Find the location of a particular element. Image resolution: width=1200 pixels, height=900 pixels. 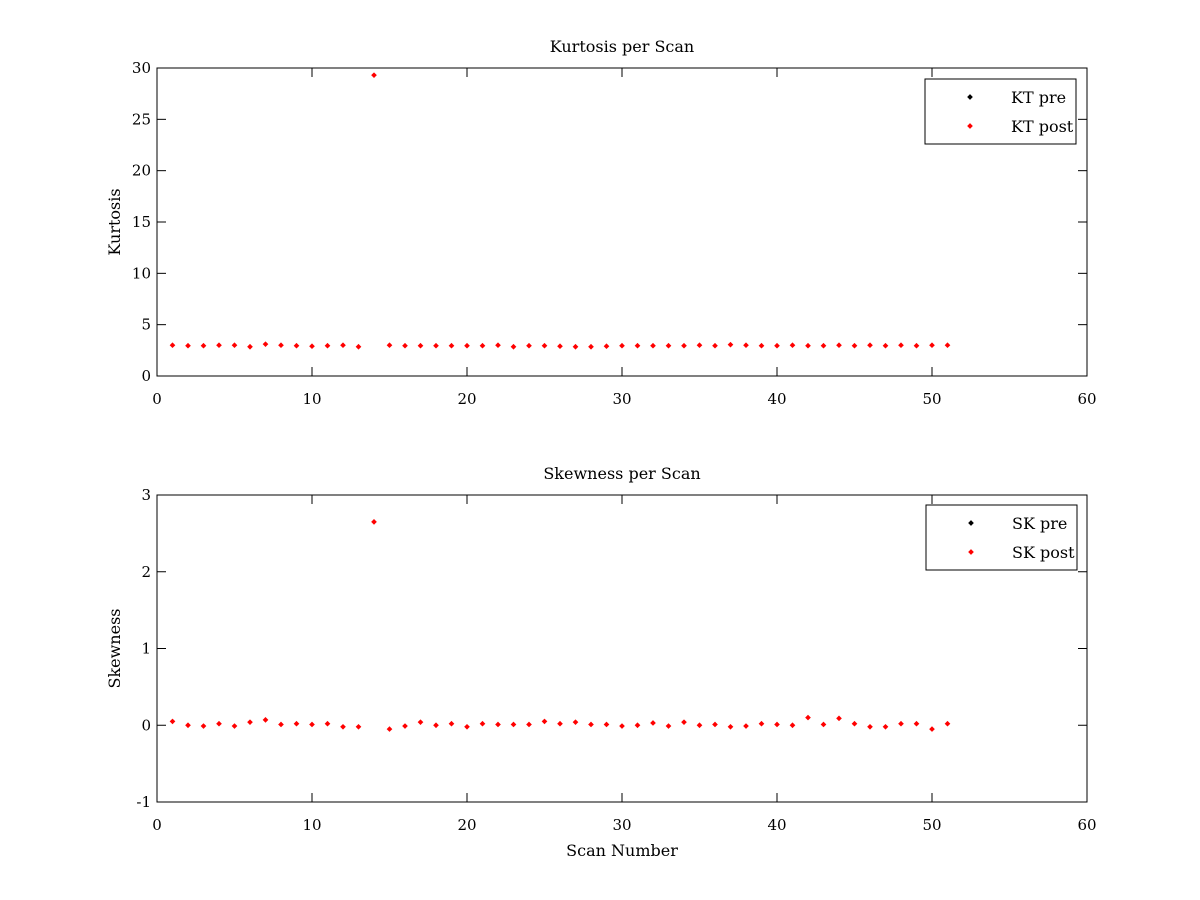

legend-label: SK pre is located at coordinates (1039, 523).